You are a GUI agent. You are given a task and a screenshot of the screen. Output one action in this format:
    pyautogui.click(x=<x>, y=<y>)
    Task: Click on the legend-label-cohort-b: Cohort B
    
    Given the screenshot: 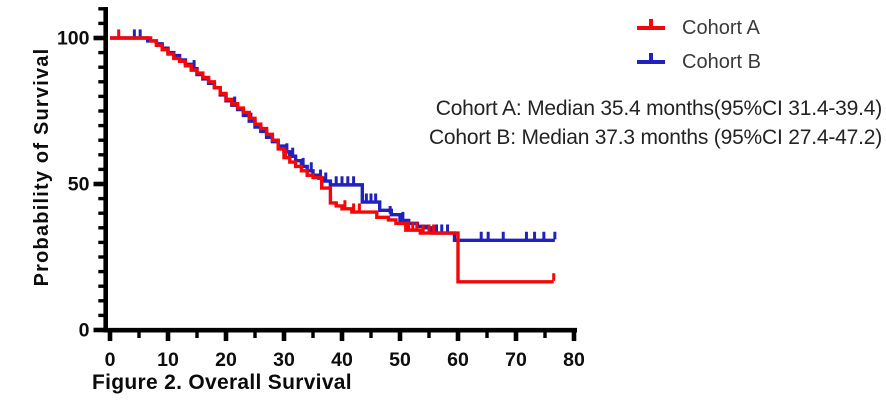 What is the action you would take?
    pyautogui.click(x=721, y=61)
    